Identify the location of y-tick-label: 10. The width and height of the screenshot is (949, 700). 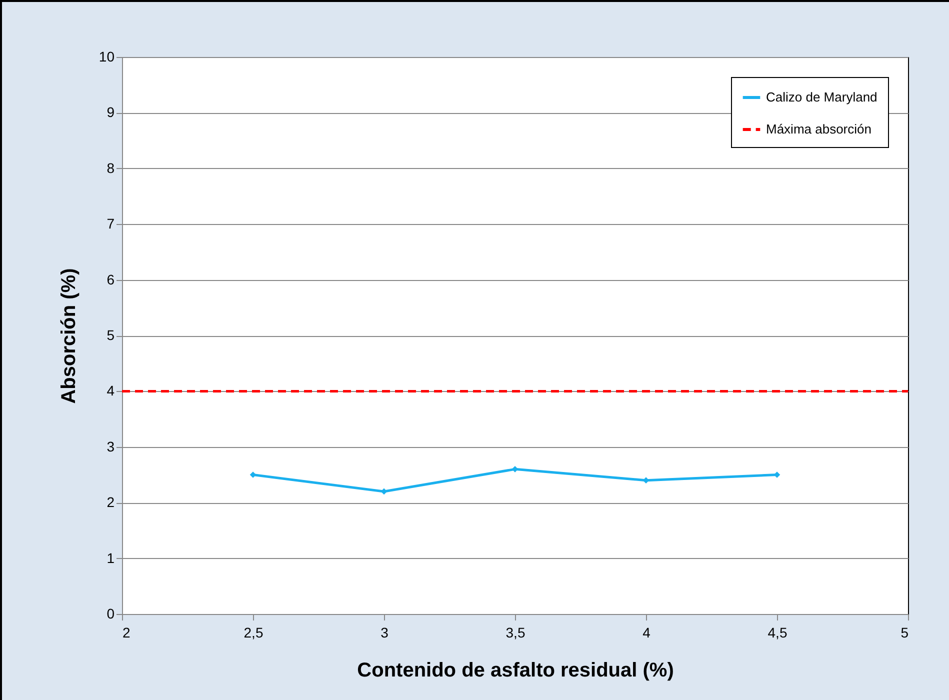
(106, 56).